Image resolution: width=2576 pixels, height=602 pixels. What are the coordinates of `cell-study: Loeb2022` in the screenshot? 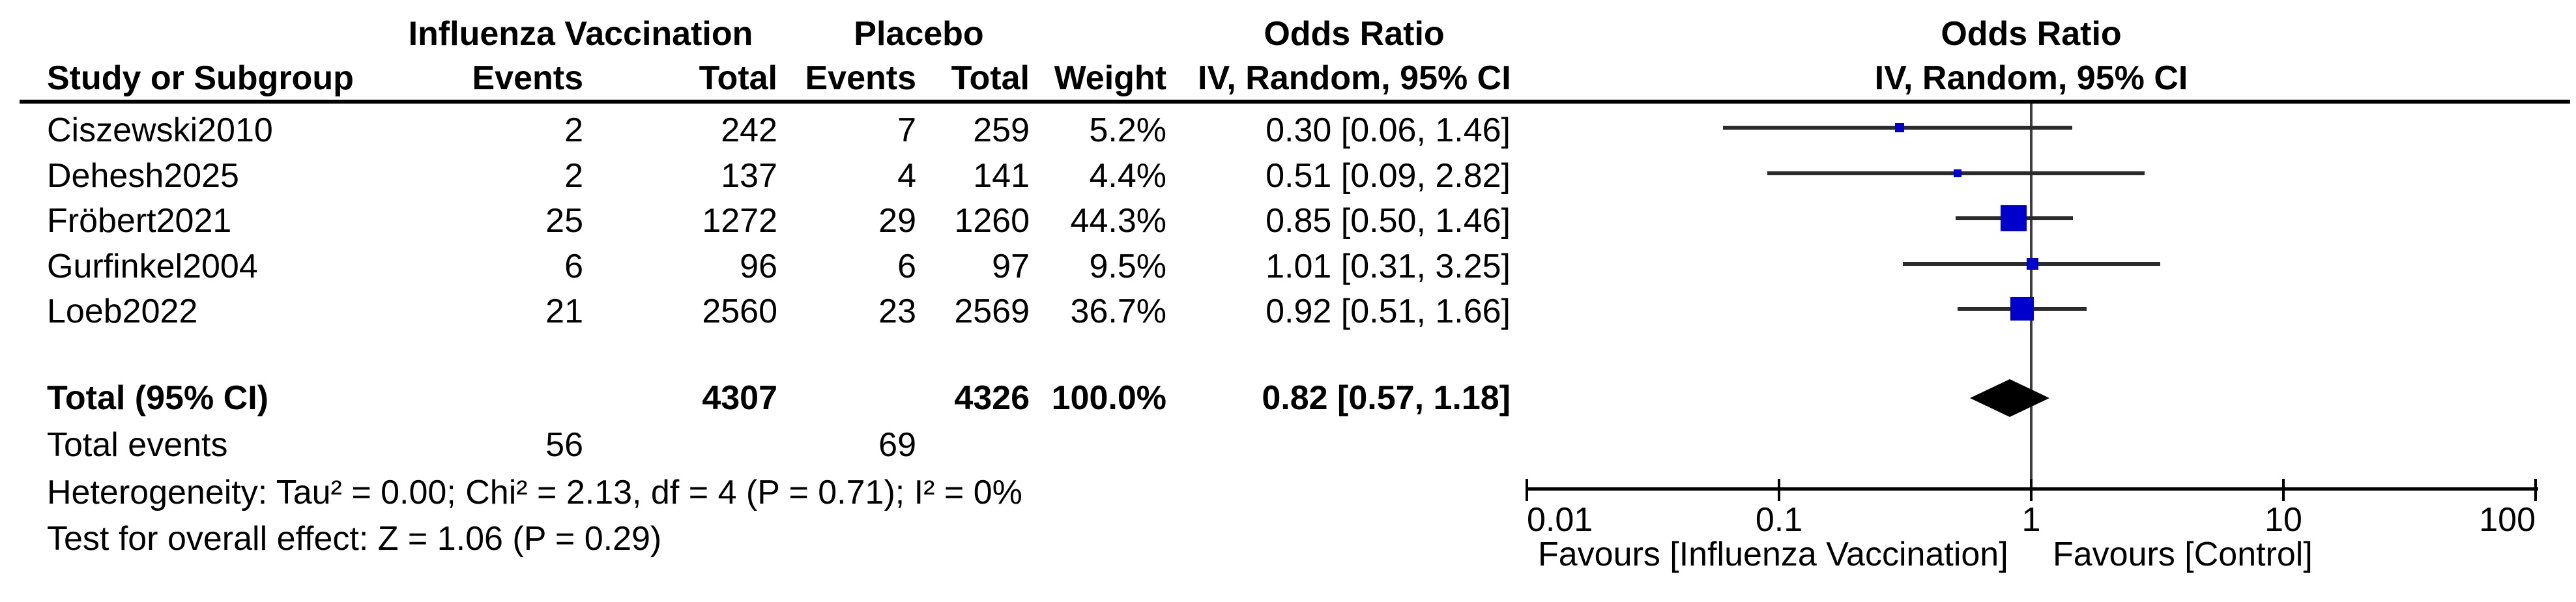 It's located at (123, 311).